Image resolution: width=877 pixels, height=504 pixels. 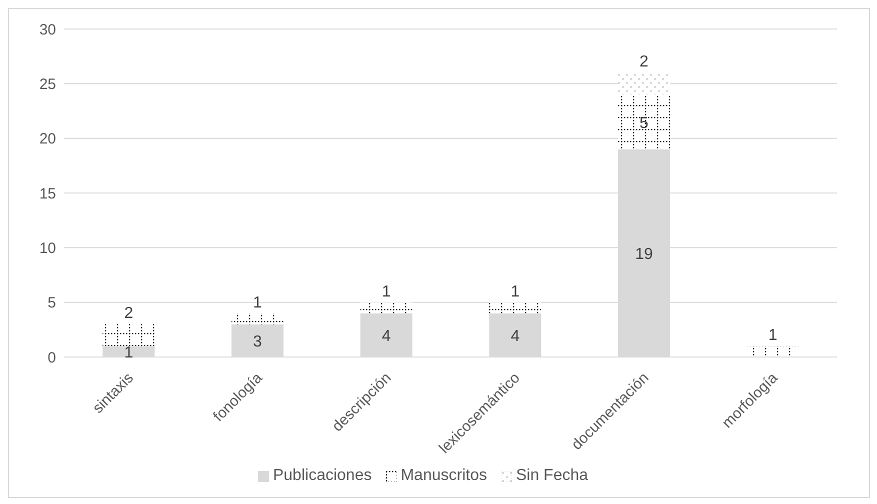 What do you see at coordinates (52, 357) in the screenshot?
I see `y-tick-label: 0` at bounding box center [52, 357].